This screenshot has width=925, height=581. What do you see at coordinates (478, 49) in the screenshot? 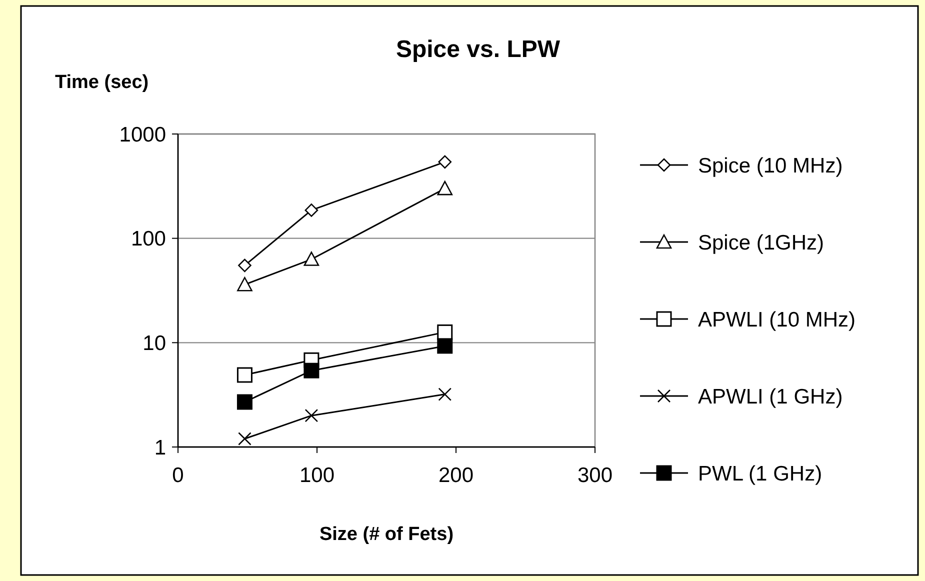
I see `chart-title: Spice vs. LPW` at bounding box center [478, 49].